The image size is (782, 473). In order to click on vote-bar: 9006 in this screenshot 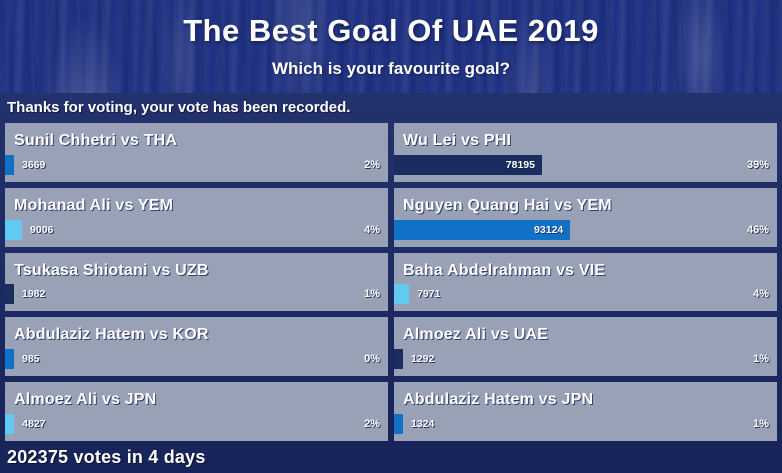, I will do `click(29, 229)`.